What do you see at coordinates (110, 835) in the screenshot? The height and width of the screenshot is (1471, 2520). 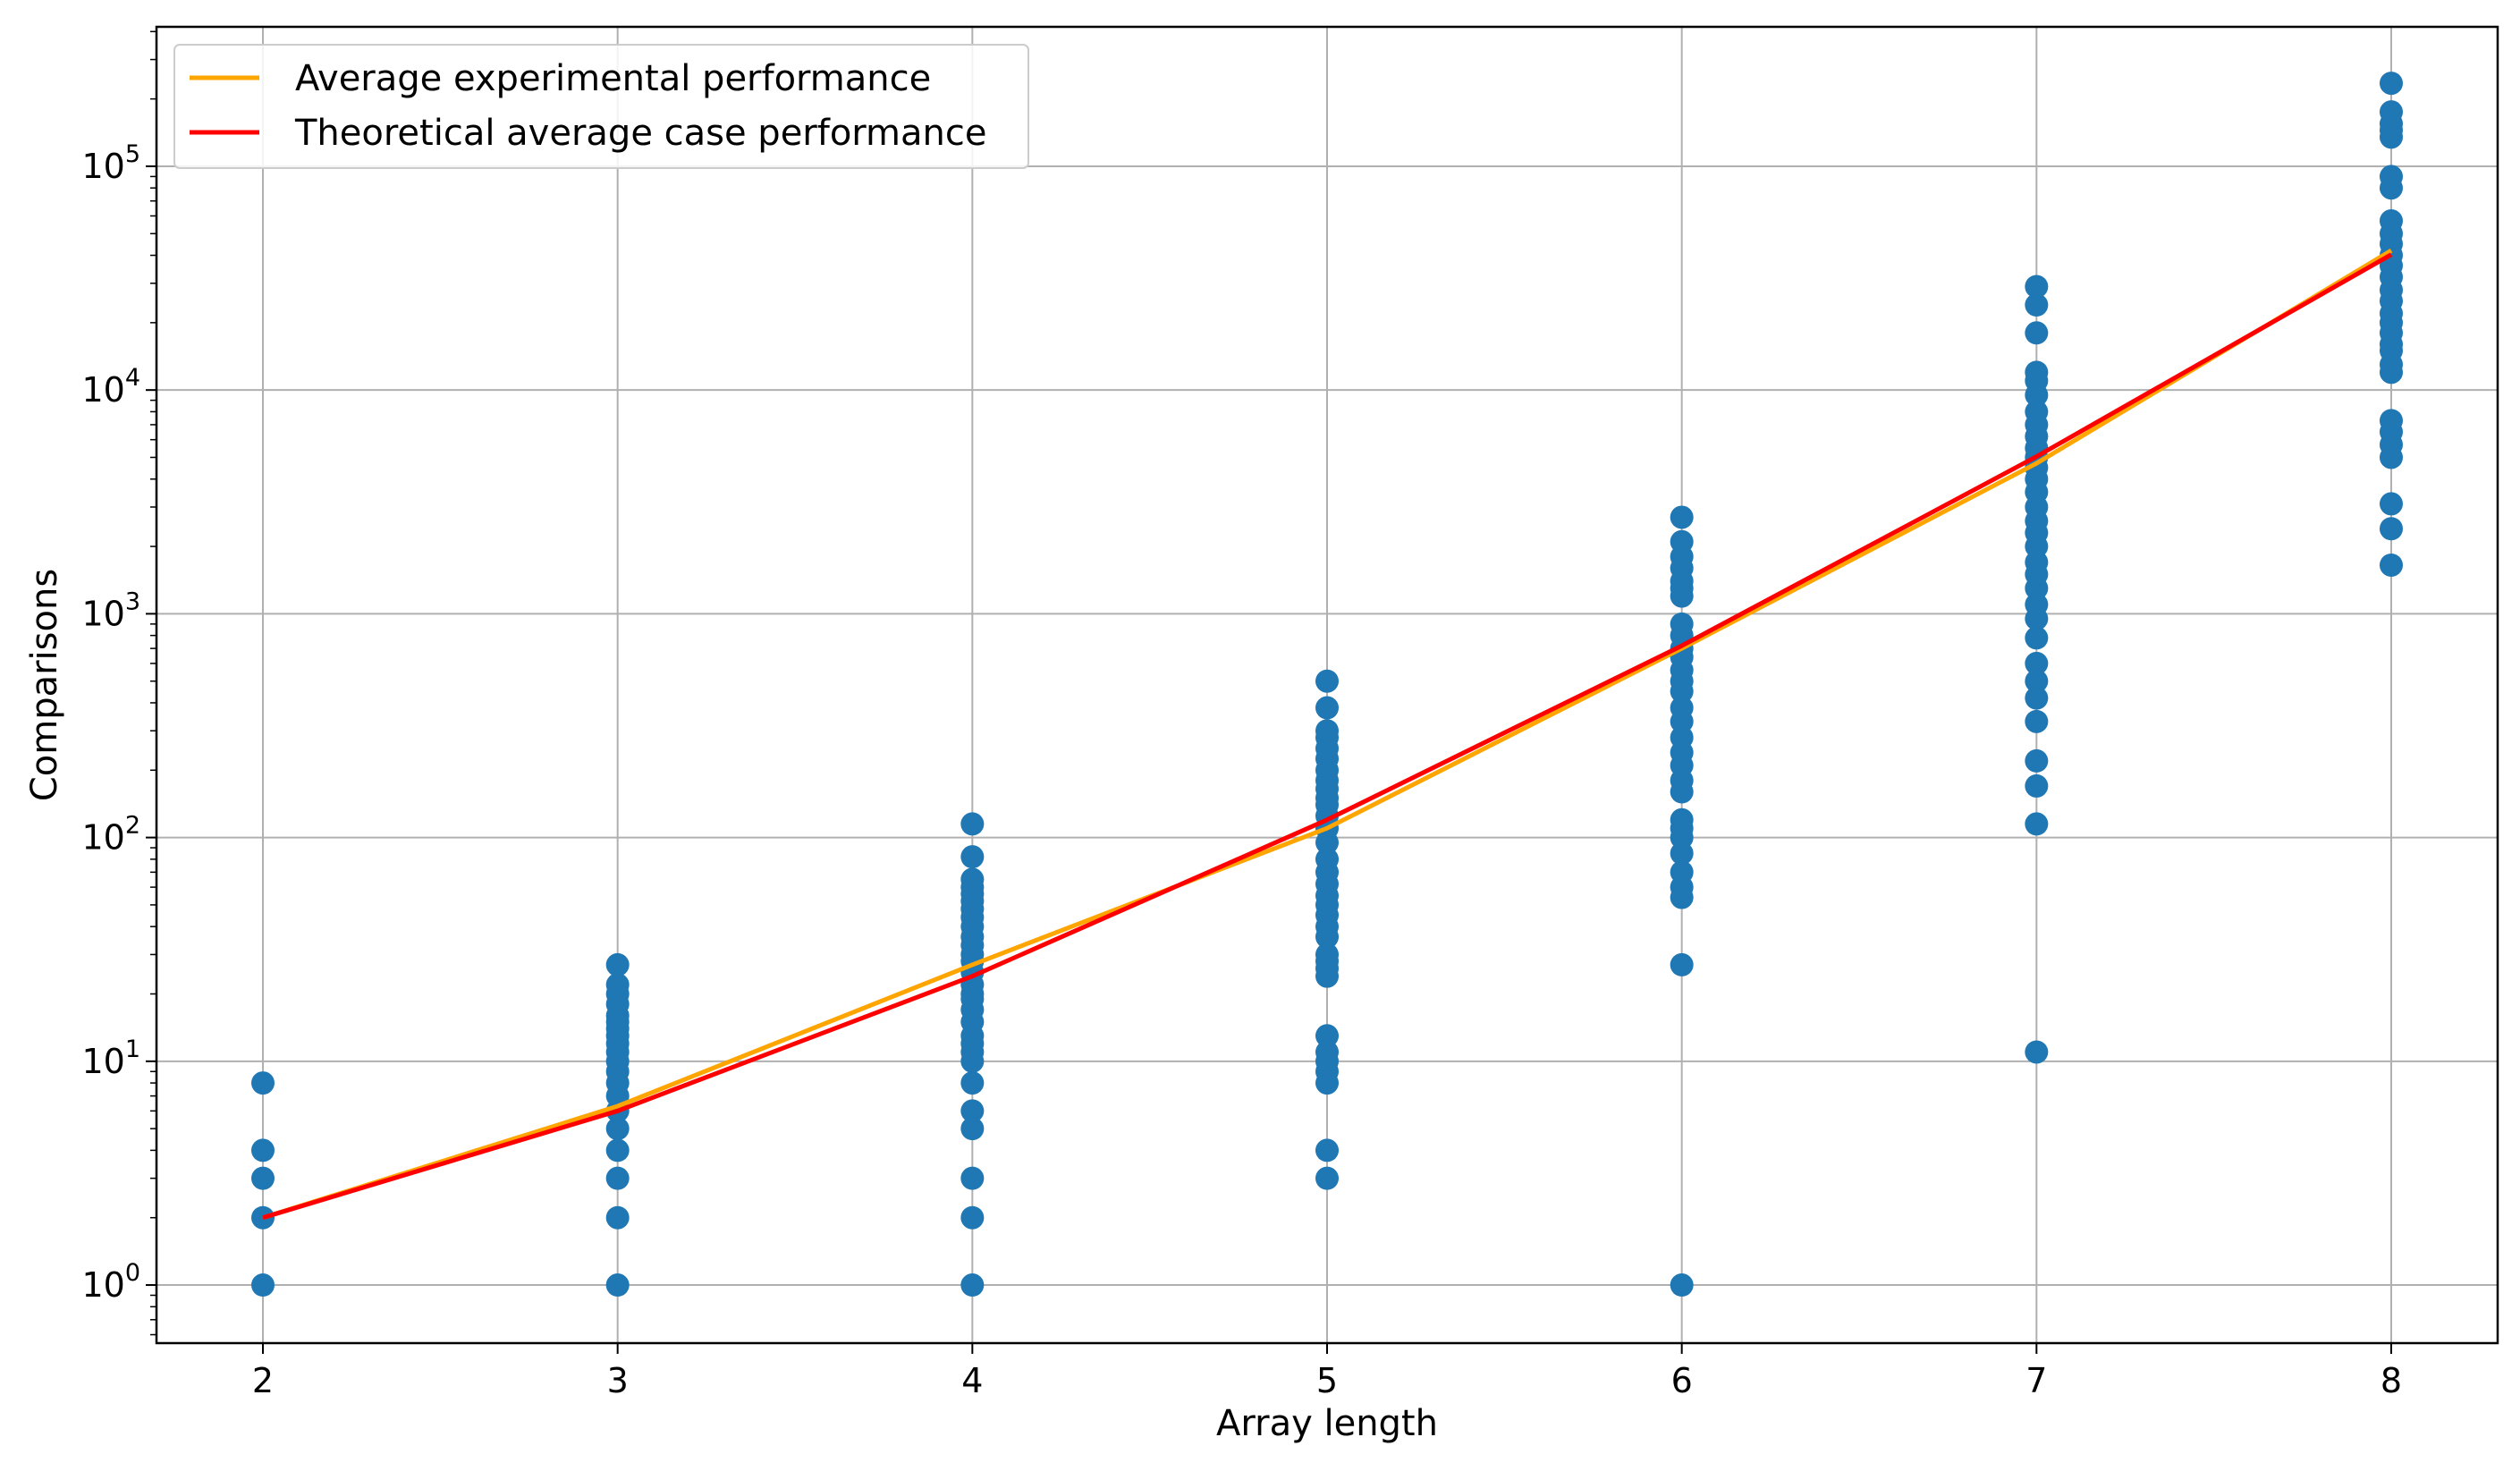 I see `y-tick-label: 10²` at bounding box center [110, 835].